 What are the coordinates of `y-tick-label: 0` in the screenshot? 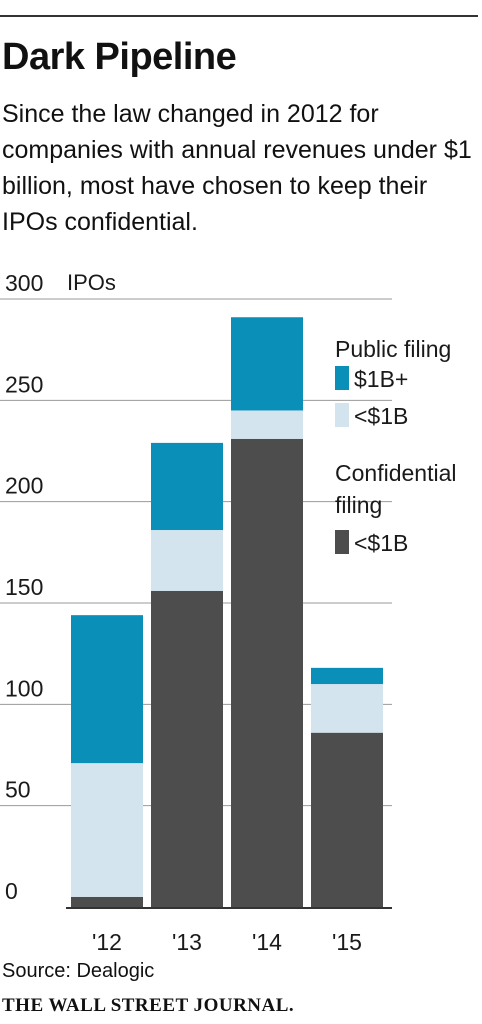 It's located at (11, 891).